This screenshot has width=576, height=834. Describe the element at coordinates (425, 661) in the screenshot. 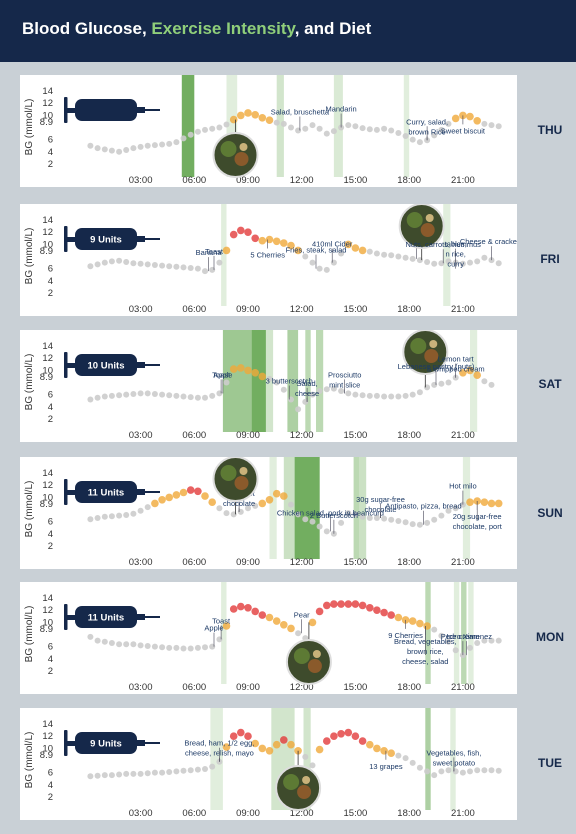

I see `meal-label: cheese, salad` at that location.